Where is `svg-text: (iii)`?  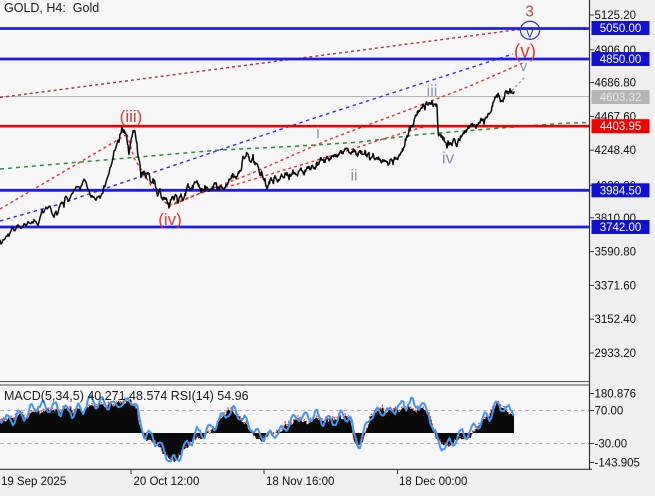 svg-text: (iii) is located at coordinates (131, 116).